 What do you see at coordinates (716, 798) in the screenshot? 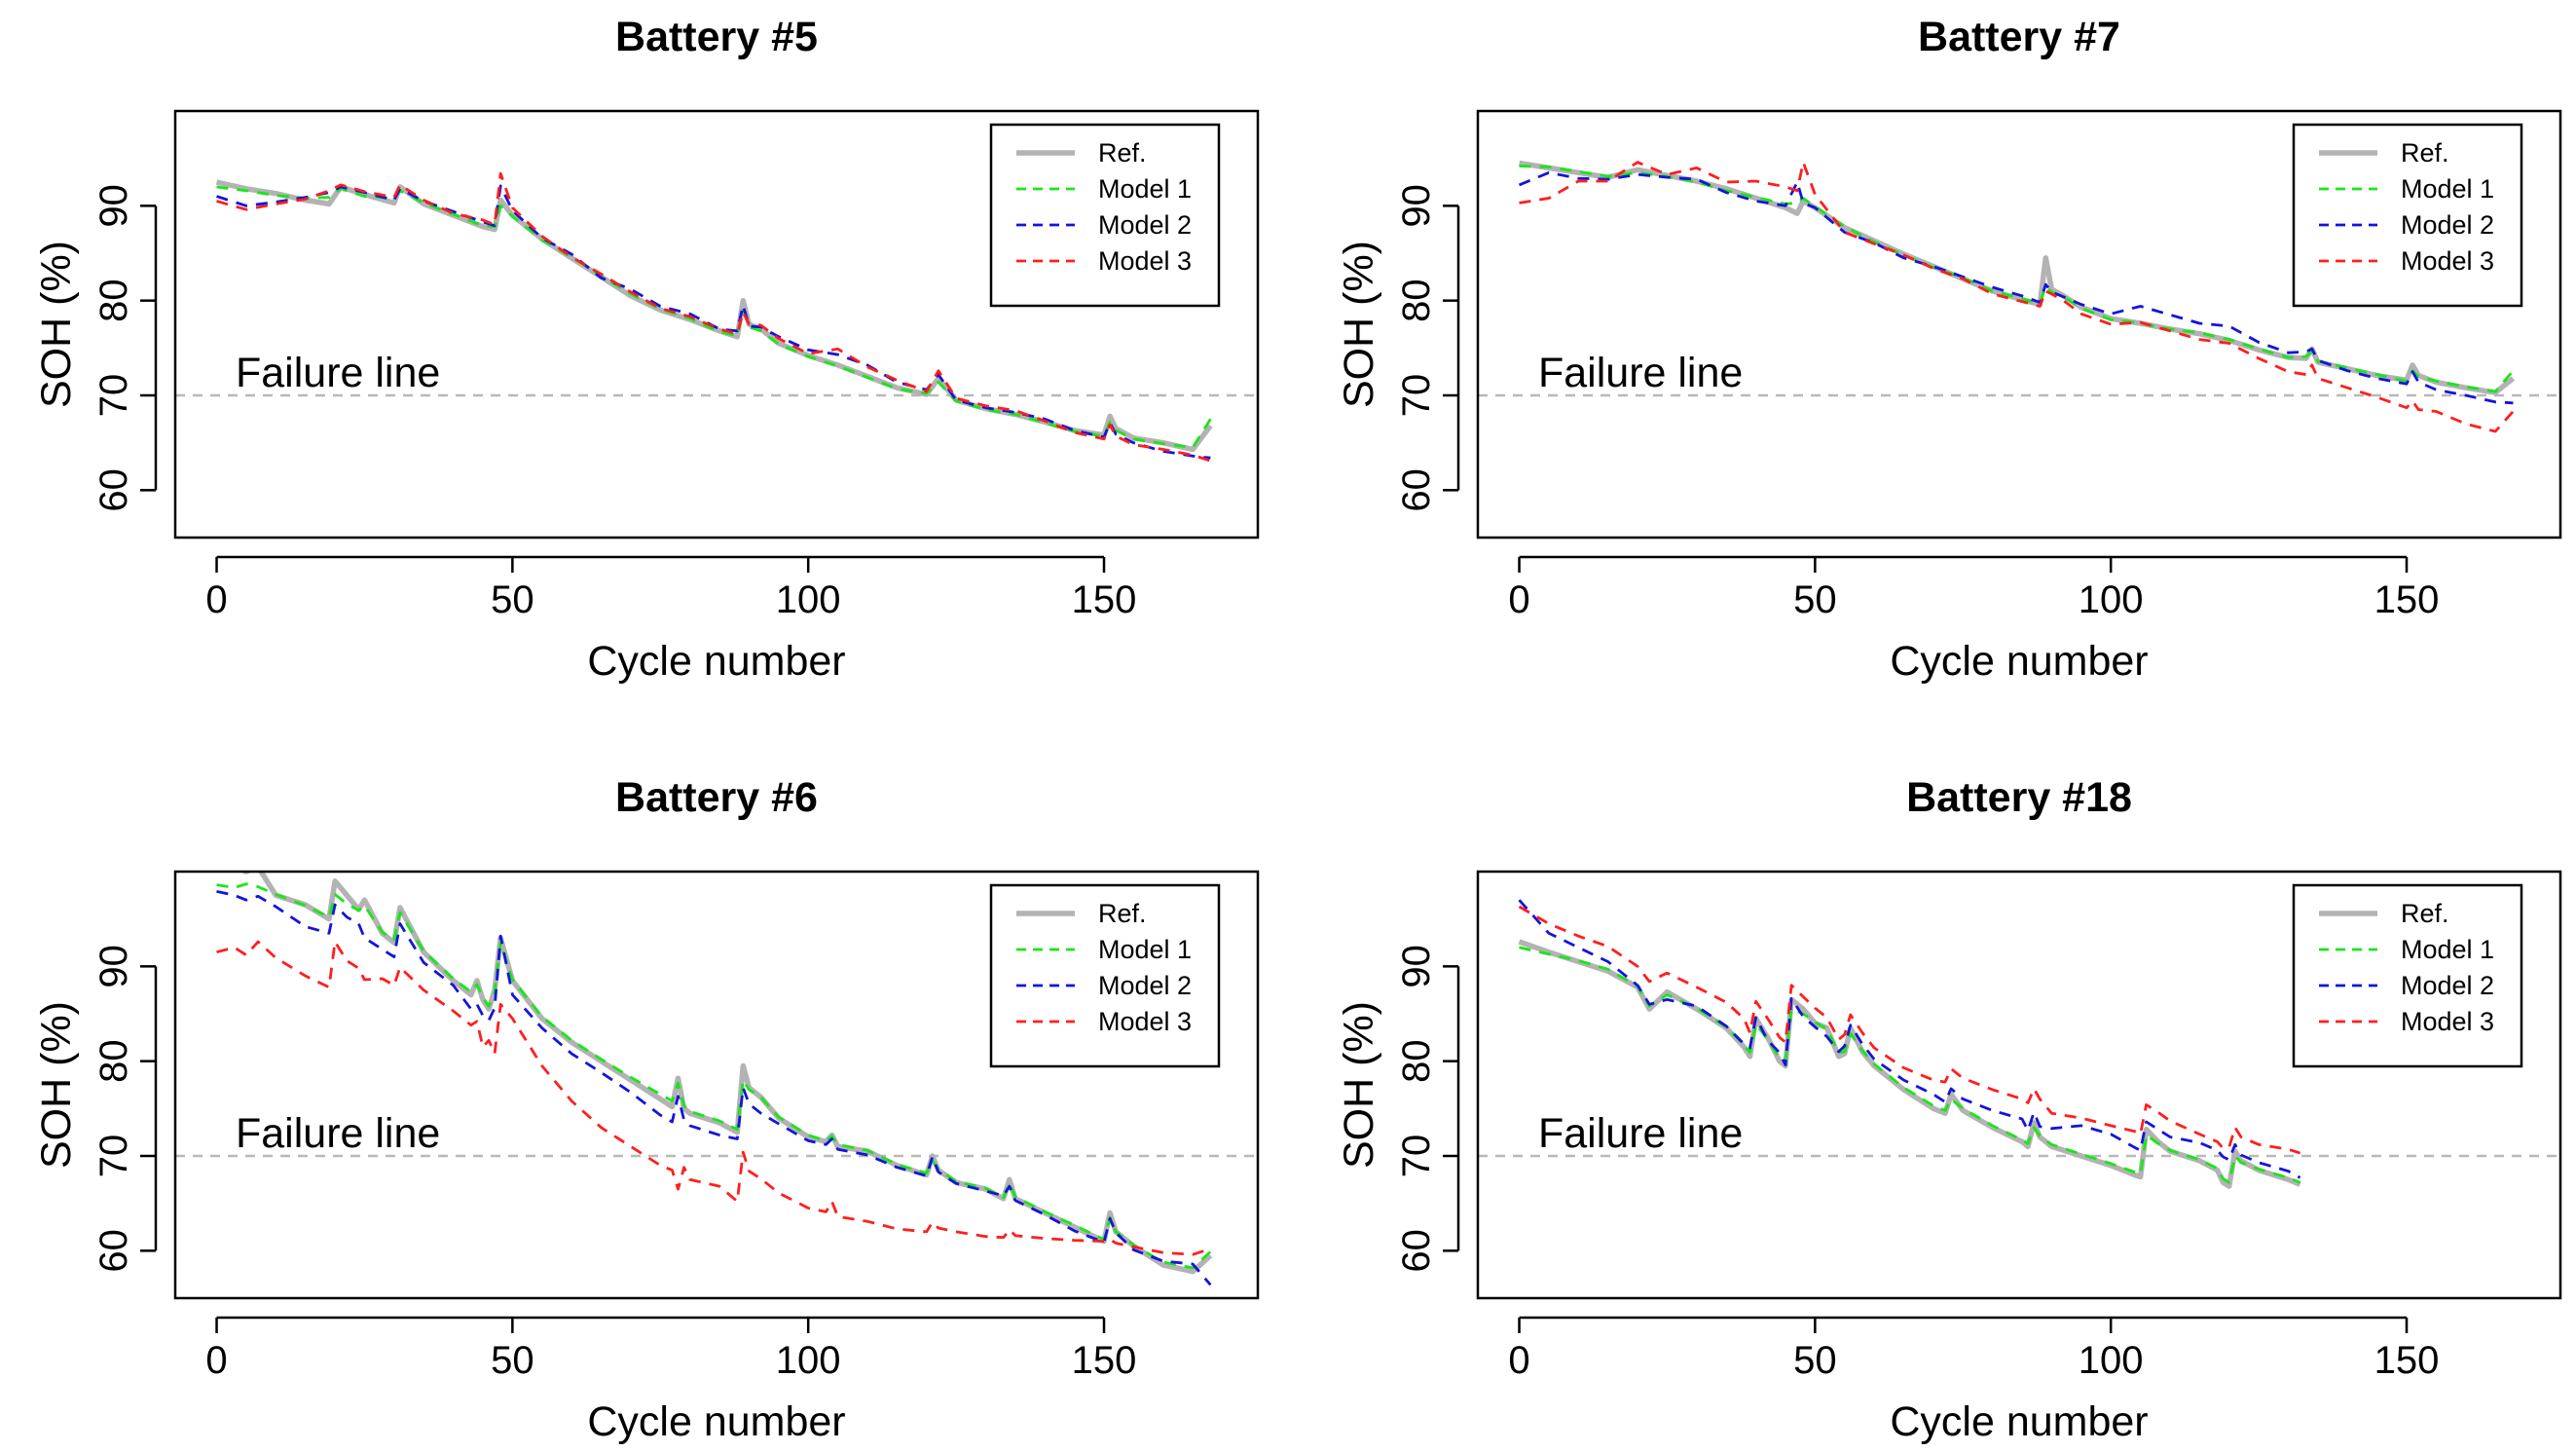
I see `chart-title: Battery #6` at bounding box center [716, 798].